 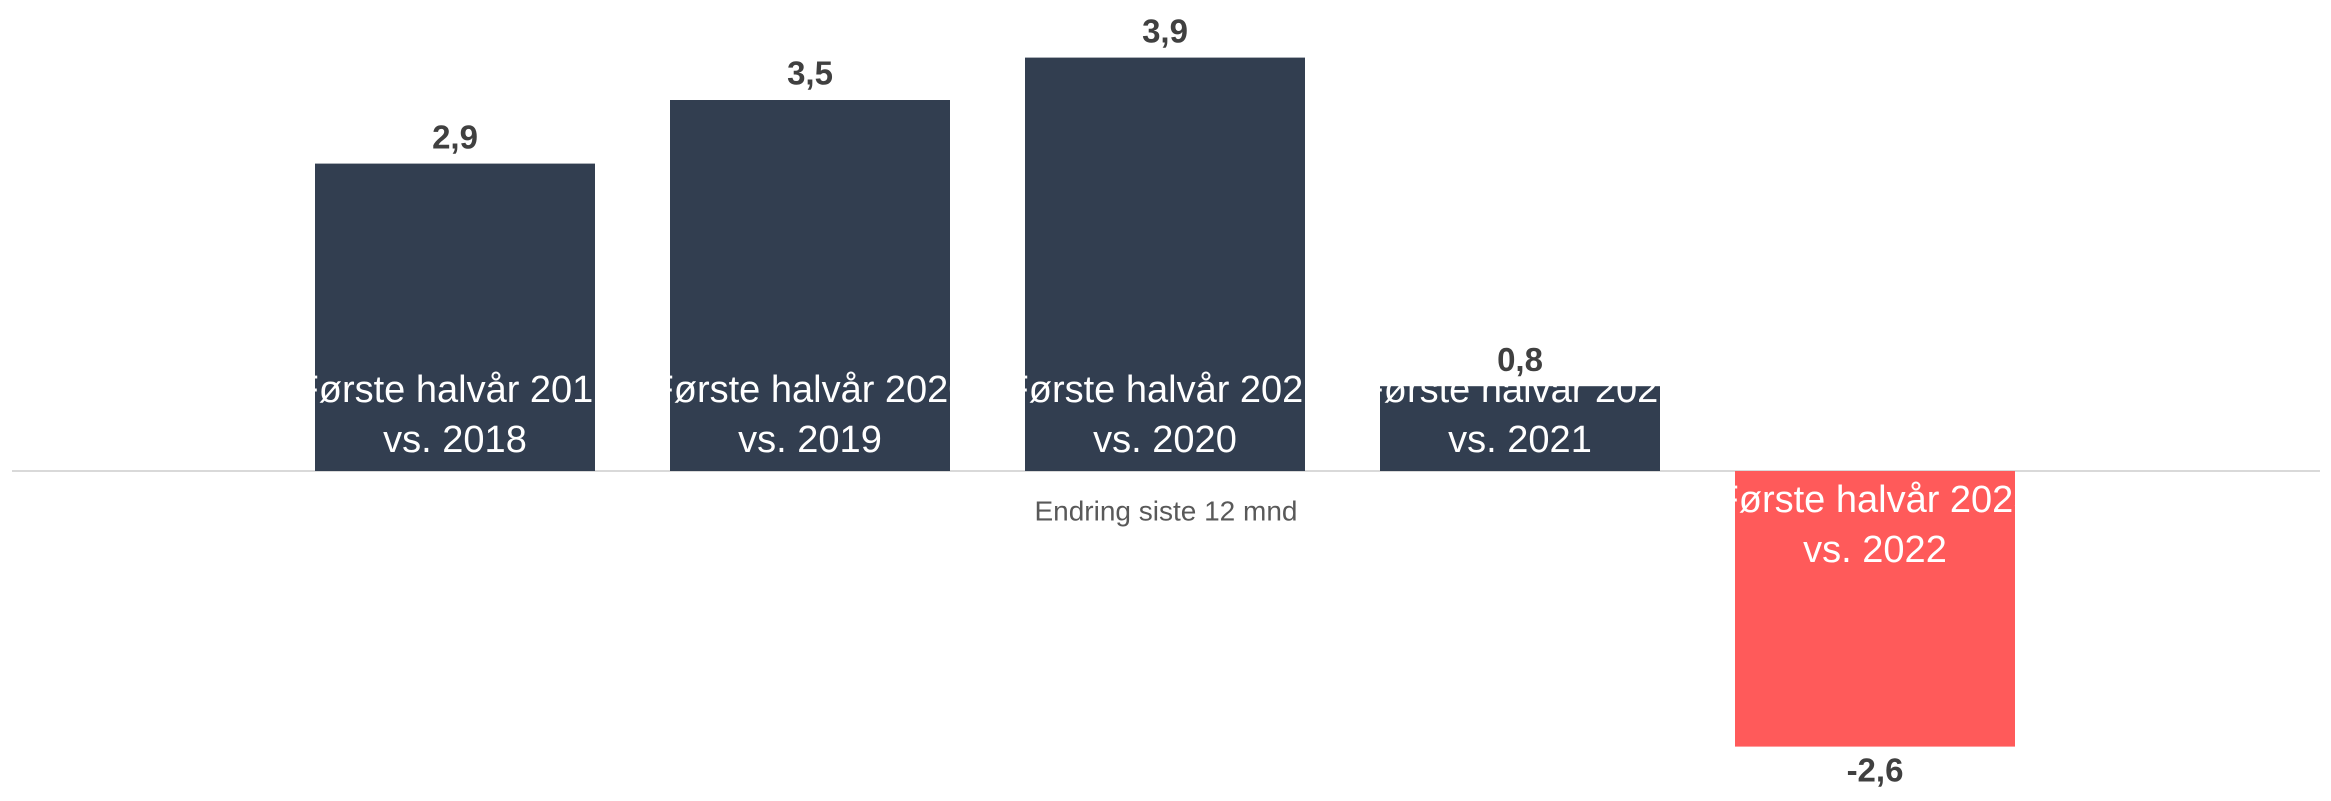 What do you see at coordinates (1165, 415) in the screenshot?
I see `category-label: Første halvår 2021 vs. 2020` at bounding box center [1165, 415].